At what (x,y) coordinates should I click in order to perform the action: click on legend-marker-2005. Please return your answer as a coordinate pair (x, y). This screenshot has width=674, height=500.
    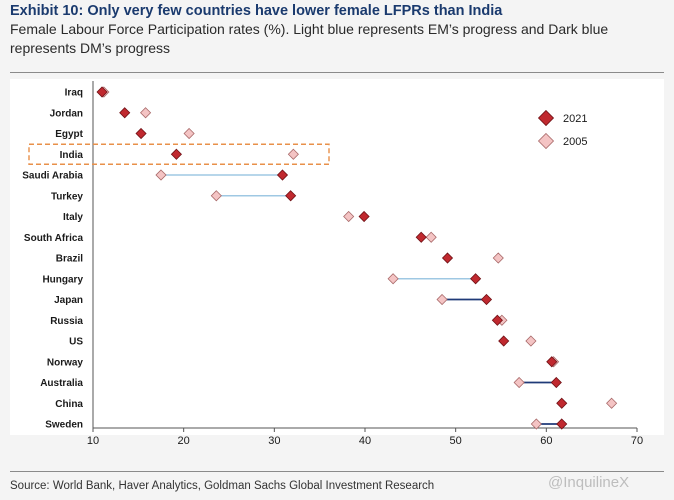
    Looking at the image, I should click on (546, 141).